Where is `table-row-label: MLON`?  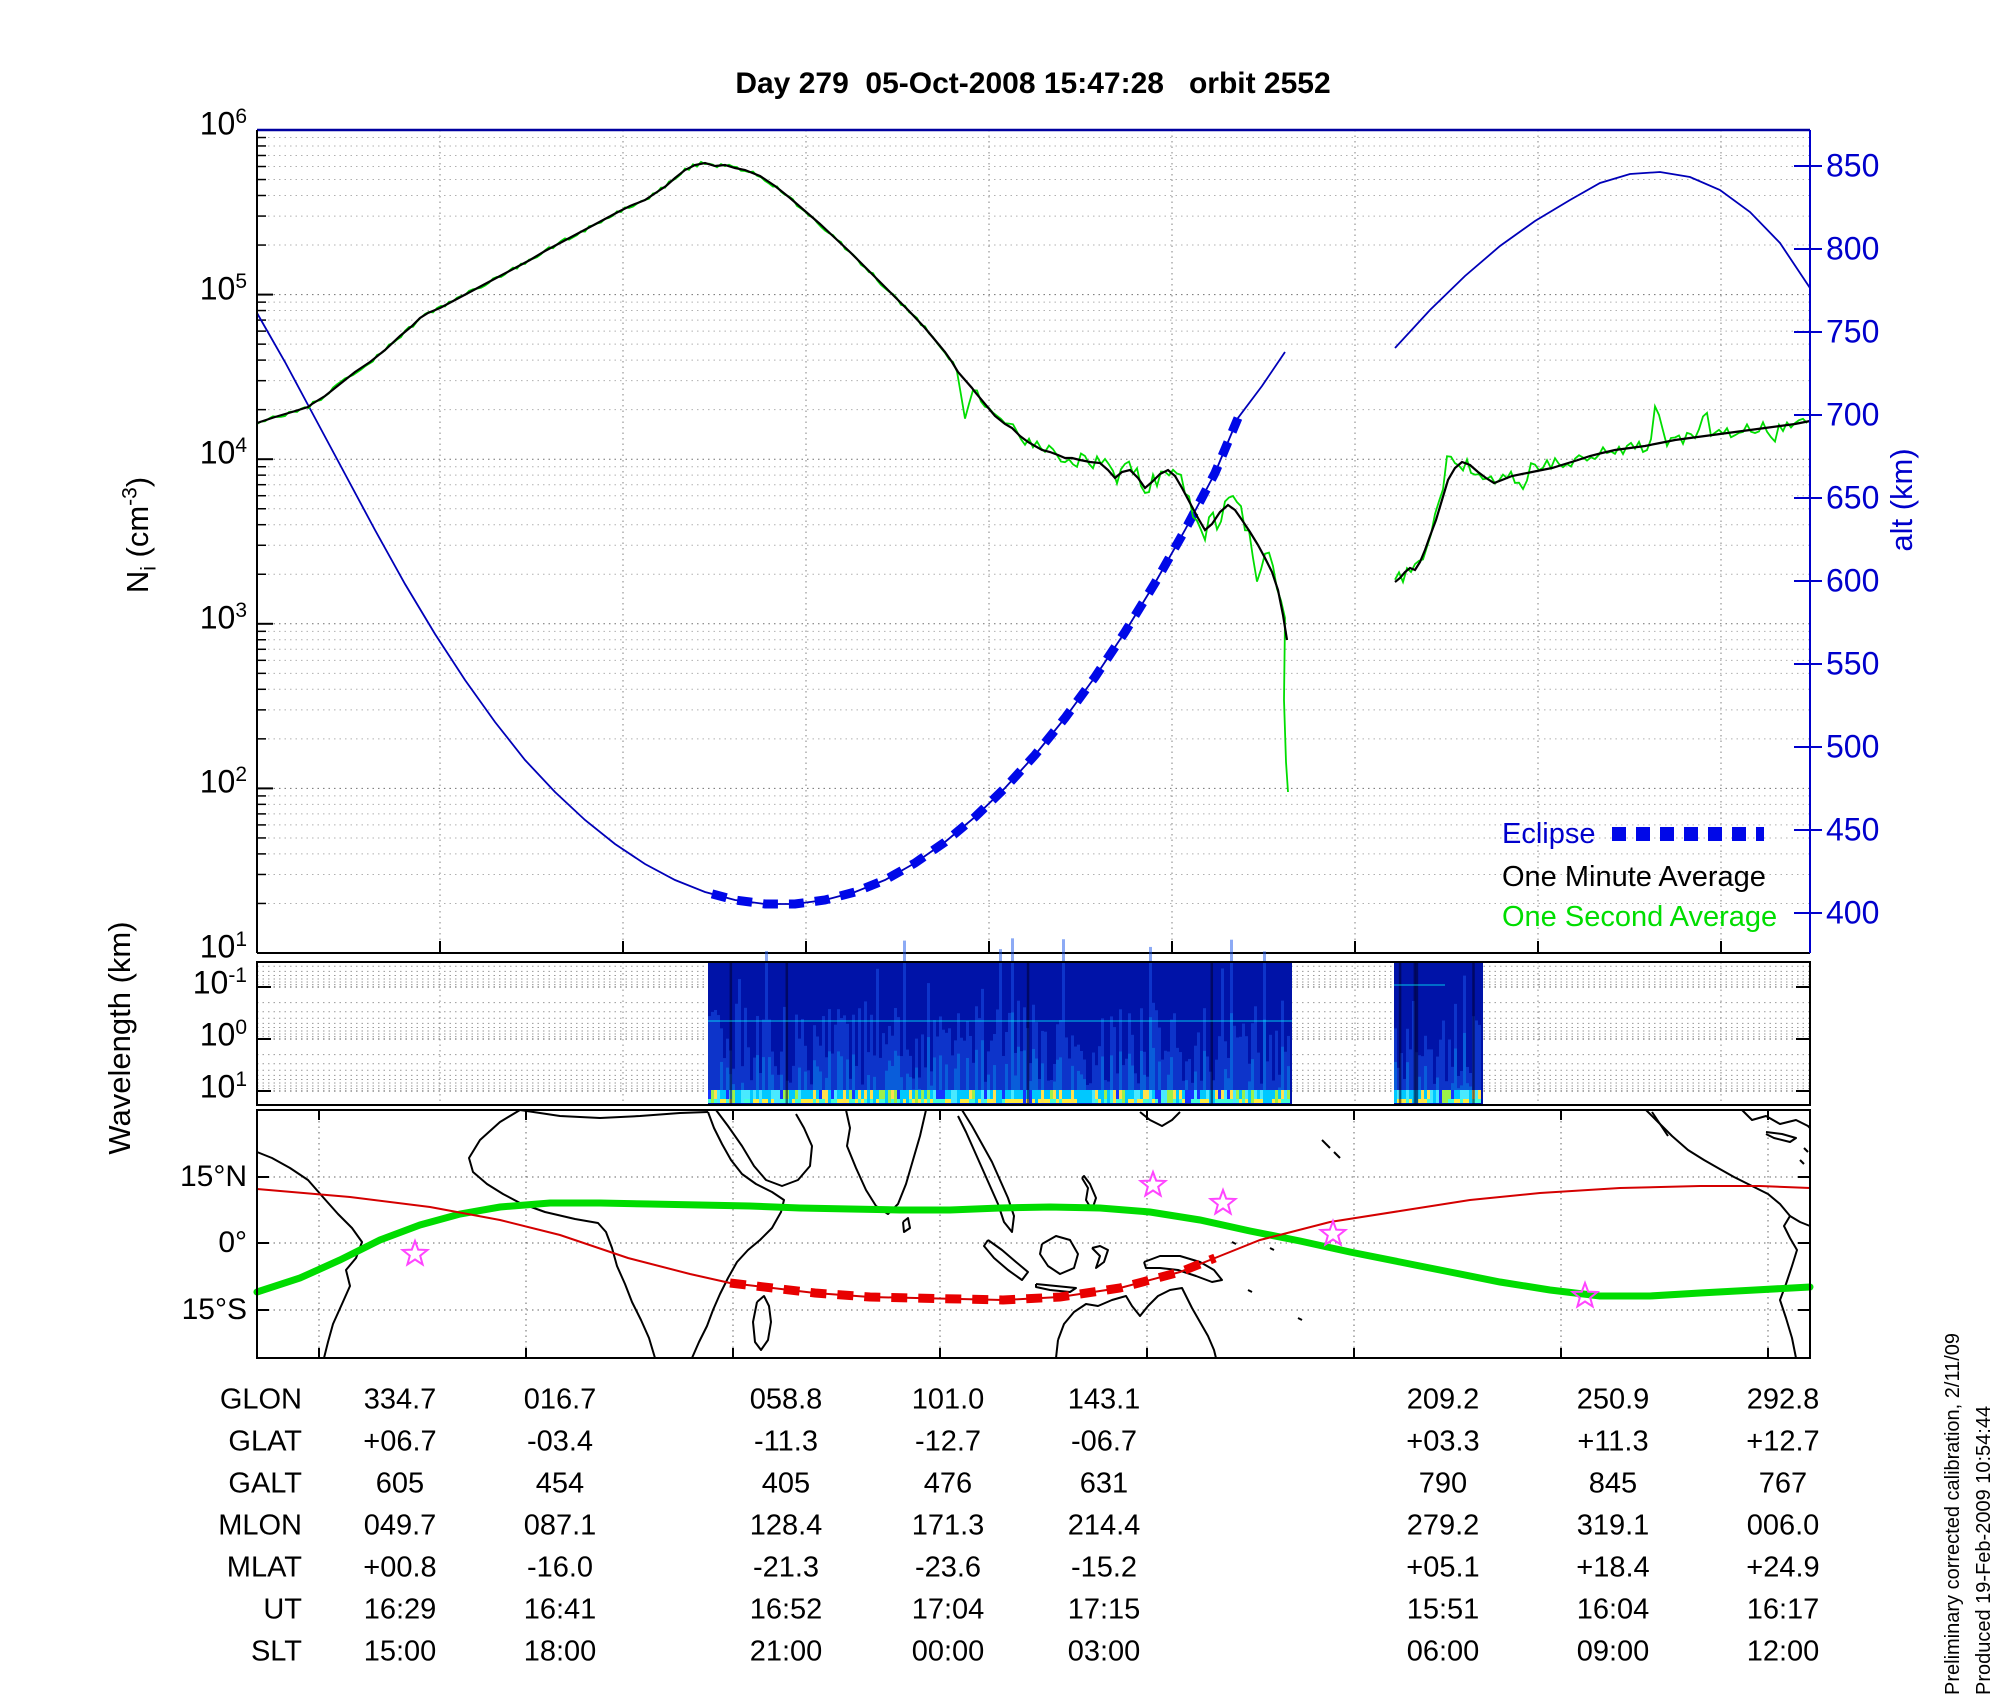 table-row-label: MLON is located at coordinates (260, 1525).